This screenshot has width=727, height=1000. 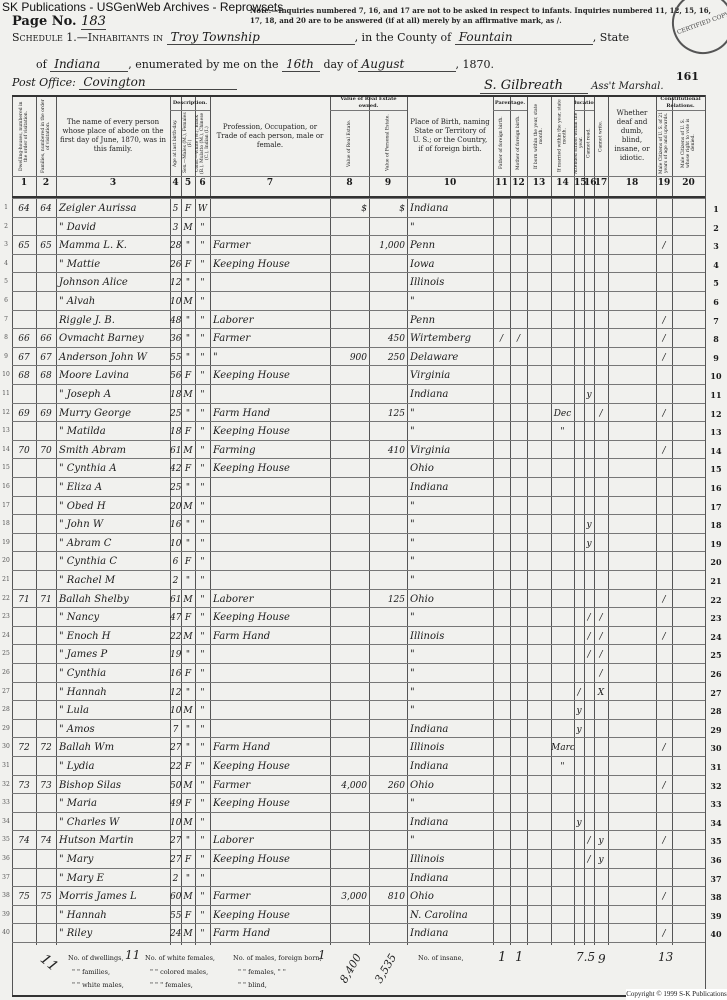 What do you see at coordinates (233, 320) in the screenshot?
I see `table-cell-col7: Laborer` at bounding box center [233, 320].